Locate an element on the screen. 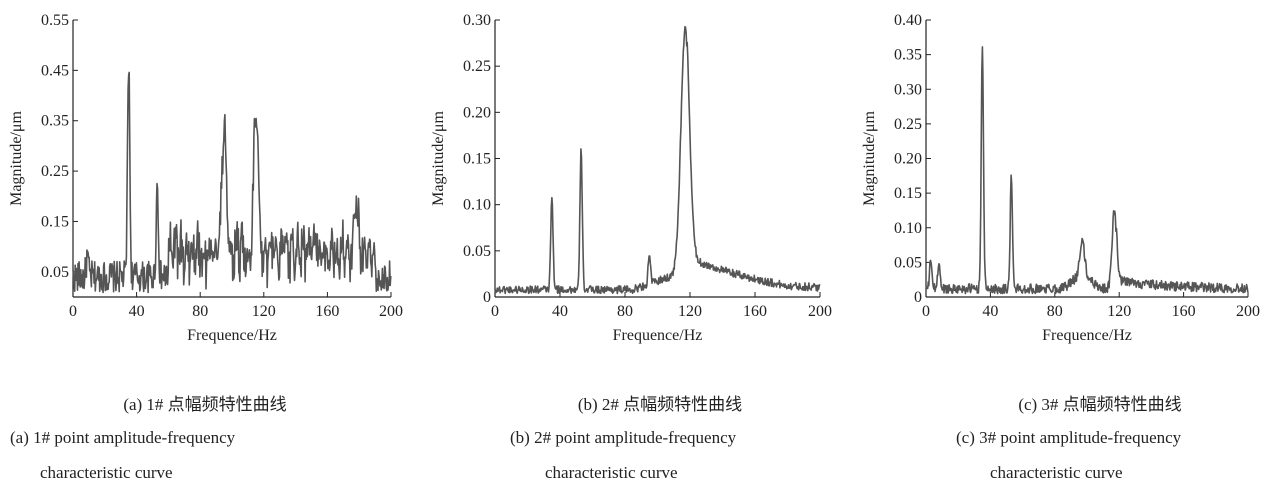 This screenshot has height=488, width=1266. caption-b-en-2: characteristic curve is located at coordinates (611, 472).